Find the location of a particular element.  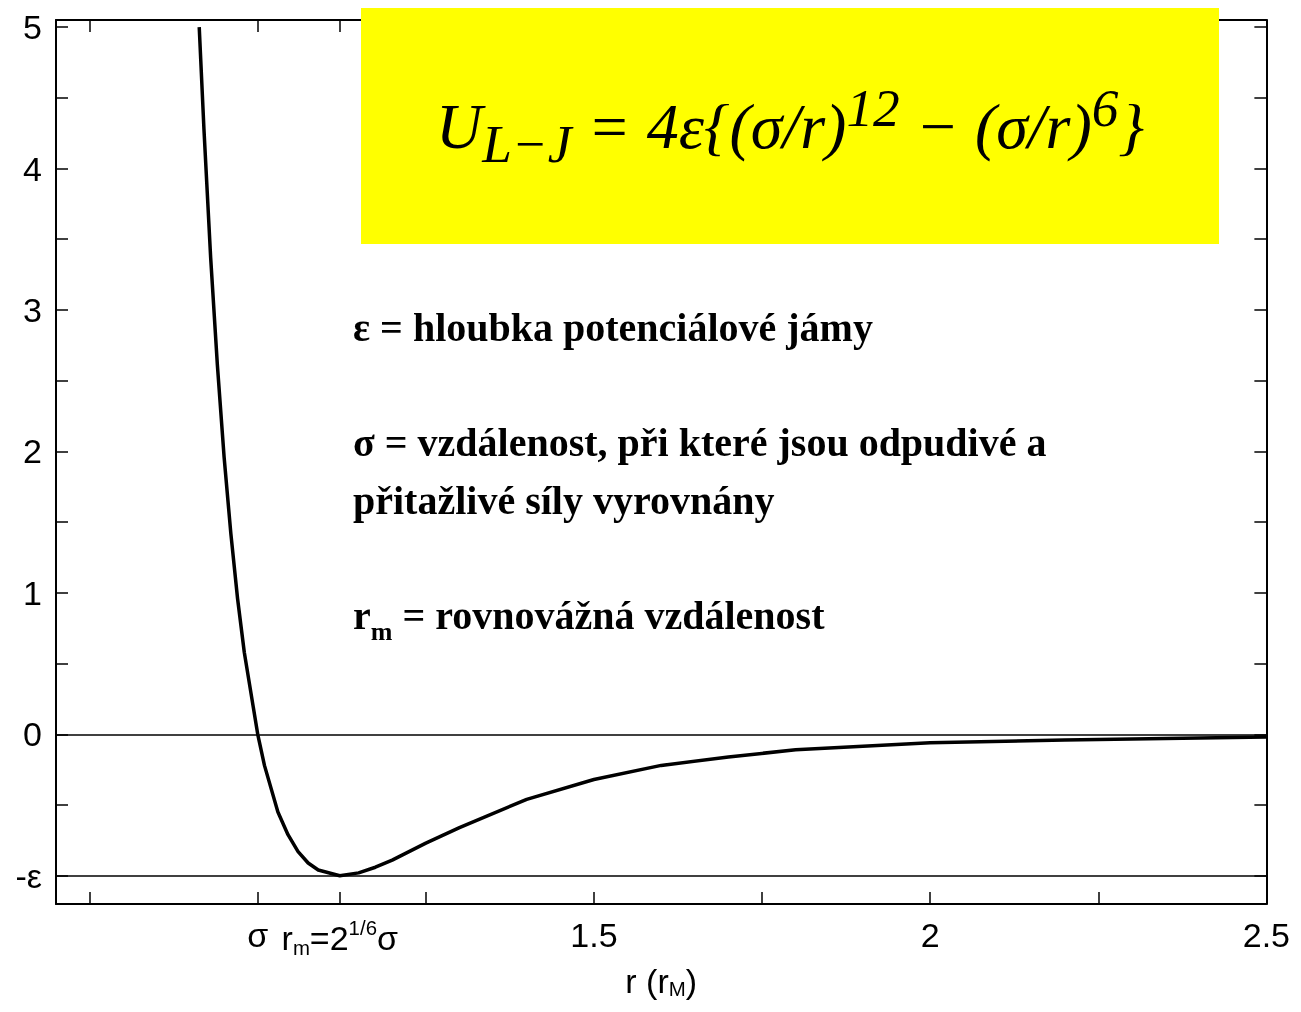

y-tick-label: -ε is located at coordinates (28, 875).